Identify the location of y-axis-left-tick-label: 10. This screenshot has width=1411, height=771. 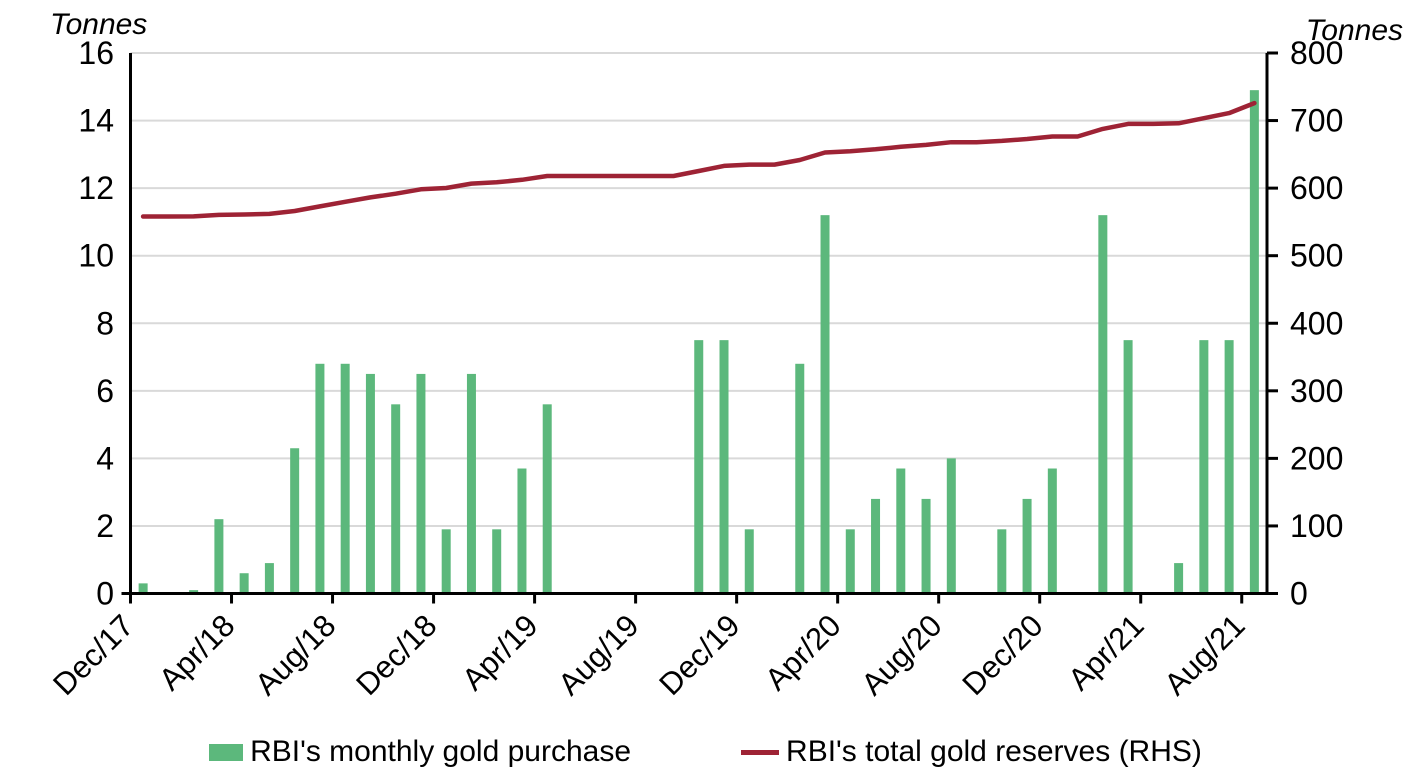
(96, 256).